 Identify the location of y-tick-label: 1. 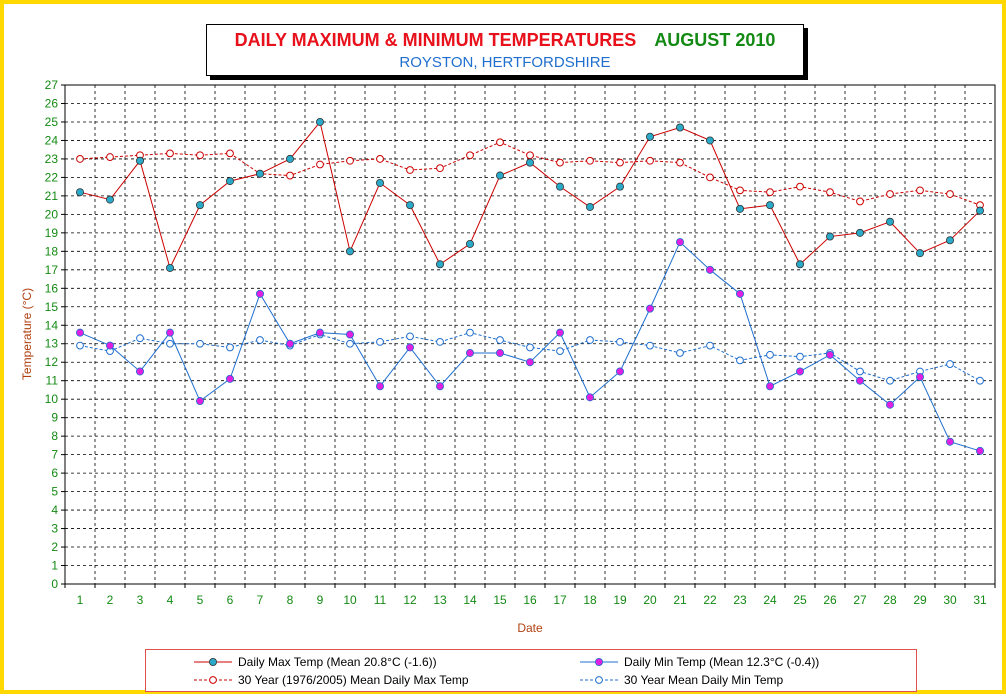
(54, 566).